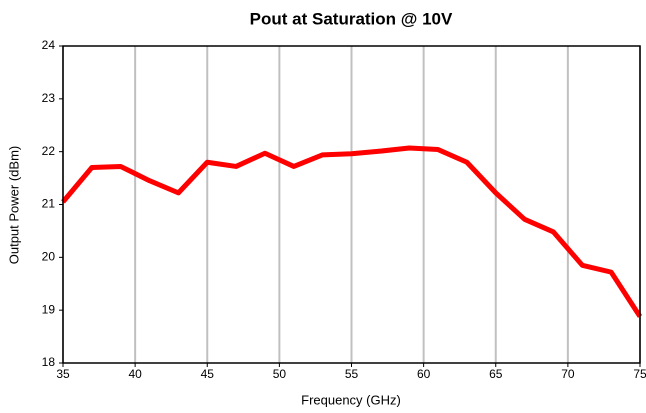 The width and height of the screenshot is (646, 413). What do you see at coordinates (351, 18) in the screenshot?
I see `chart-title: Pout at Saturation @ 10V` at bounding box center [351, 18].